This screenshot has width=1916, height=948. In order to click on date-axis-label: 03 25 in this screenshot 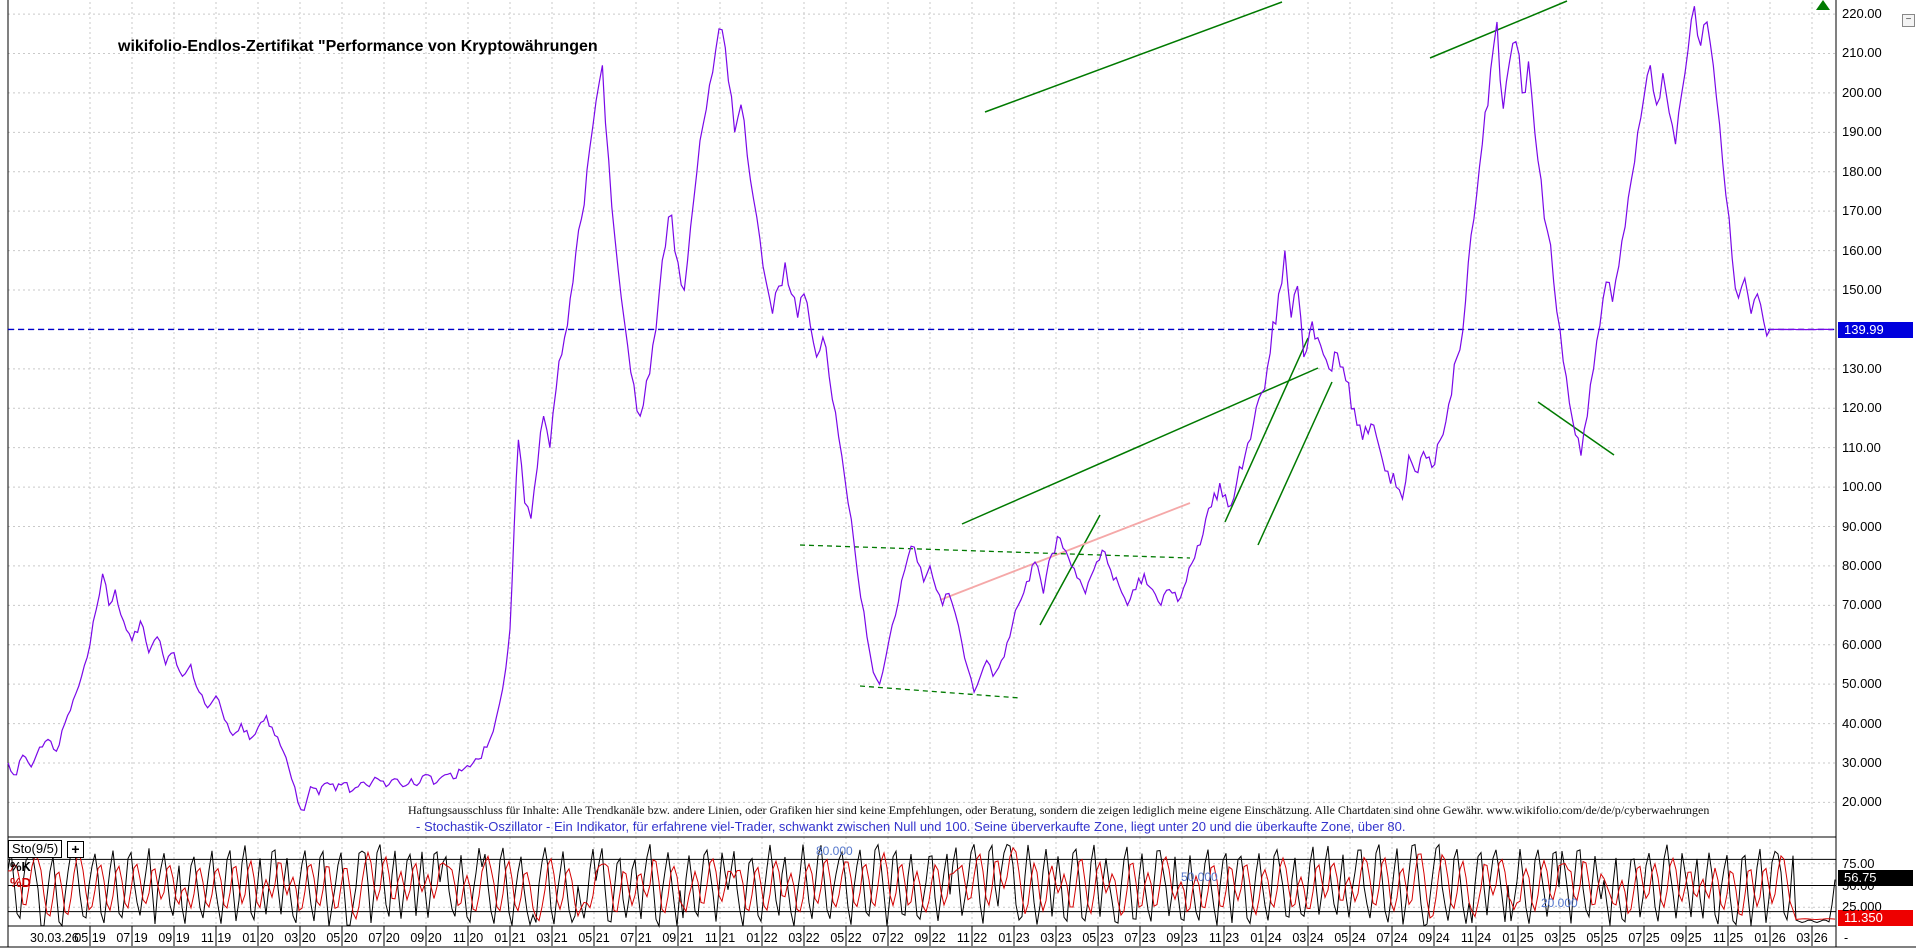, I will do `click(1560, 938)`.